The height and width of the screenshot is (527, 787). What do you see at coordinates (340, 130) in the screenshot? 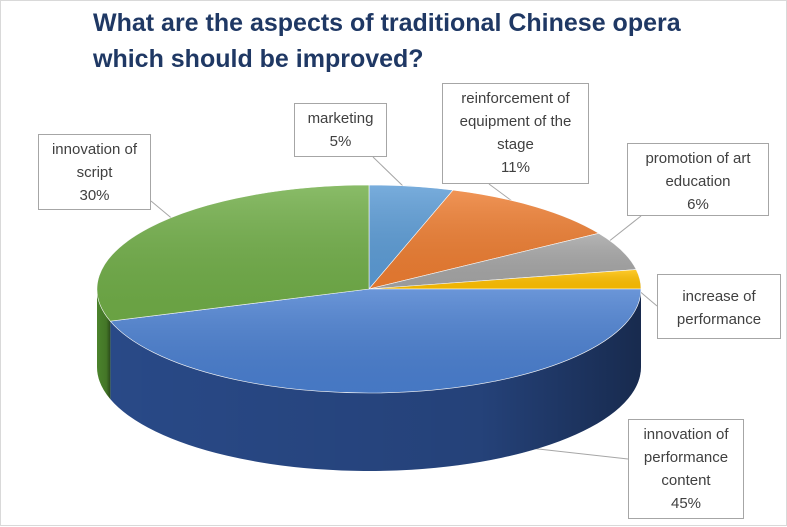
I see `data-label-marketing: marketing 5%` at bounding box center [340, 130].